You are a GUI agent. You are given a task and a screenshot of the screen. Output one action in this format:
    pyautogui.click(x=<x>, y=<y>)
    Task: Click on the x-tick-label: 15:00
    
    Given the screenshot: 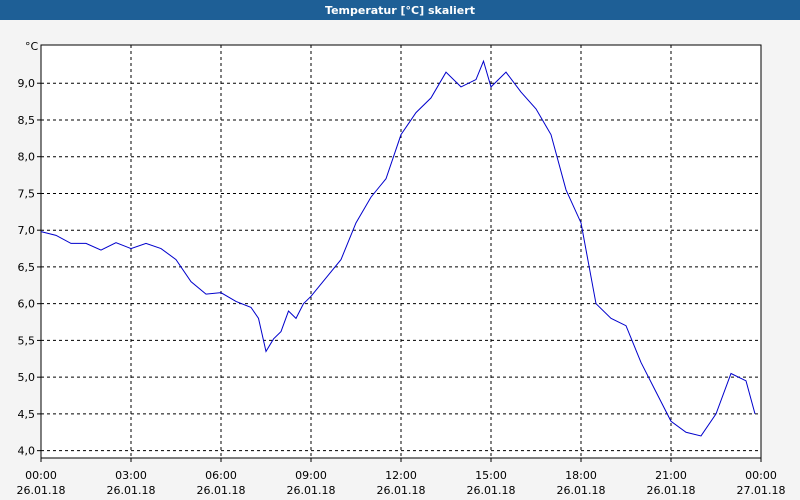 What is the action you would take?
    pyautogui.click(x=491, y=475)
    